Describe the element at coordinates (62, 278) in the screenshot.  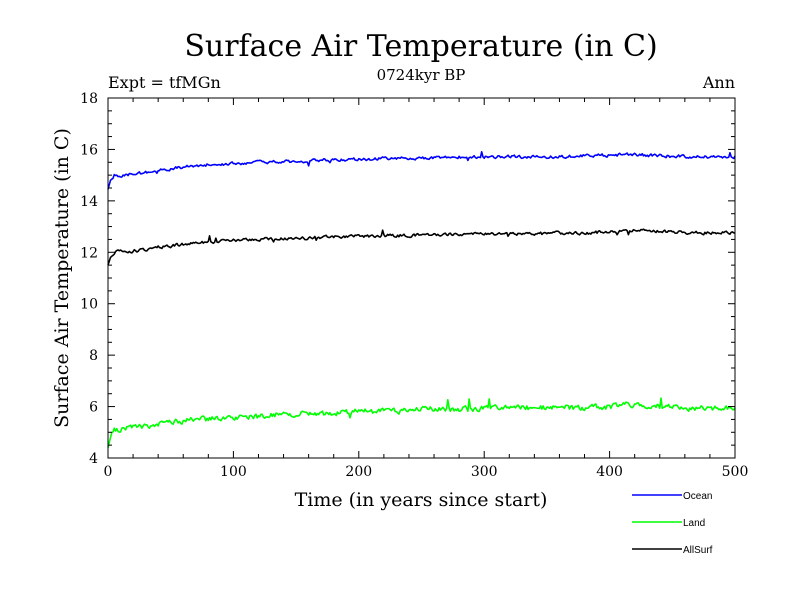
I see `y-axis-label: Surface Air Temperature (in C)` at that location.